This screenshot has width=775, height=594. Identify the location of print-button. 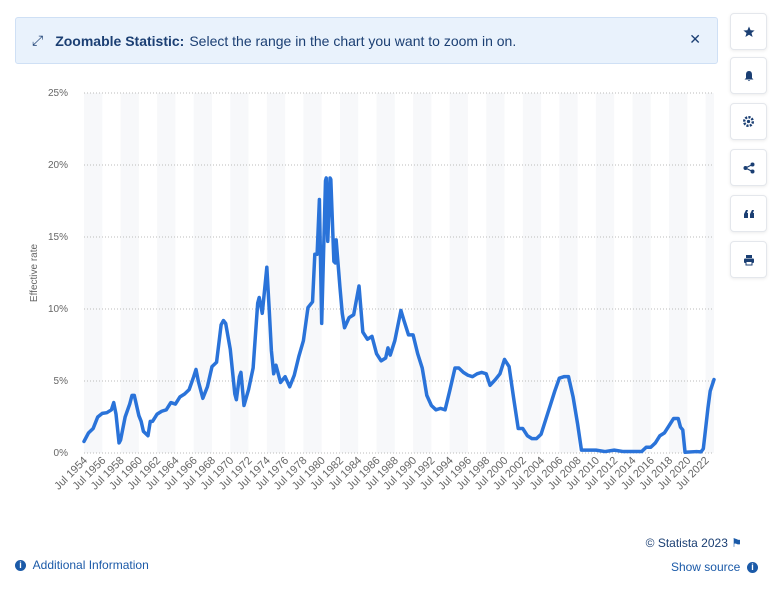
(748, 259).